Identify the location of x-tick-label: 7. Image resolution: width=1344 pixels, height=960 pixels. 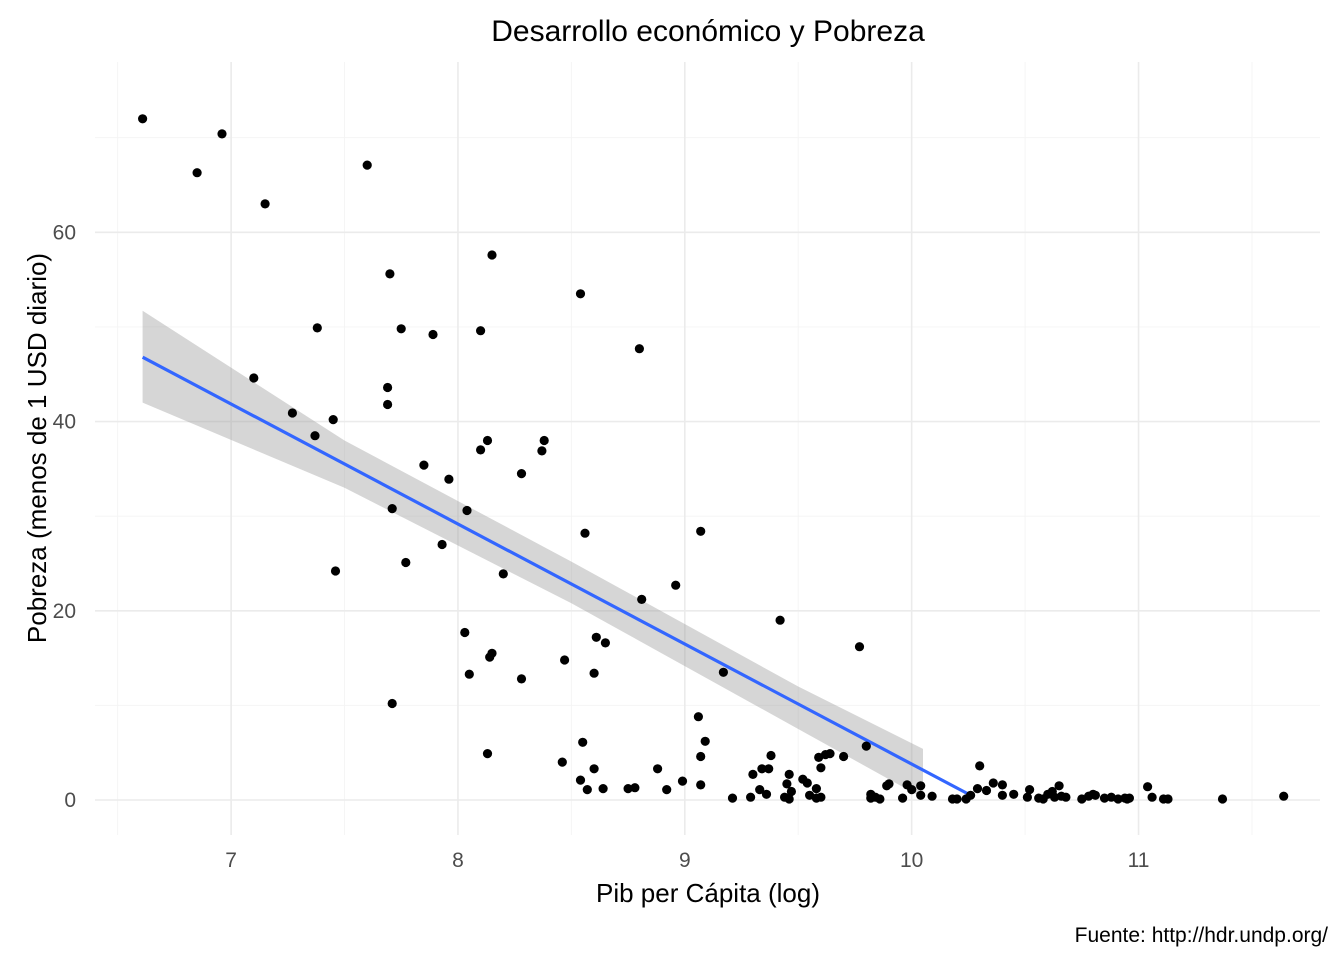
(231, 860).